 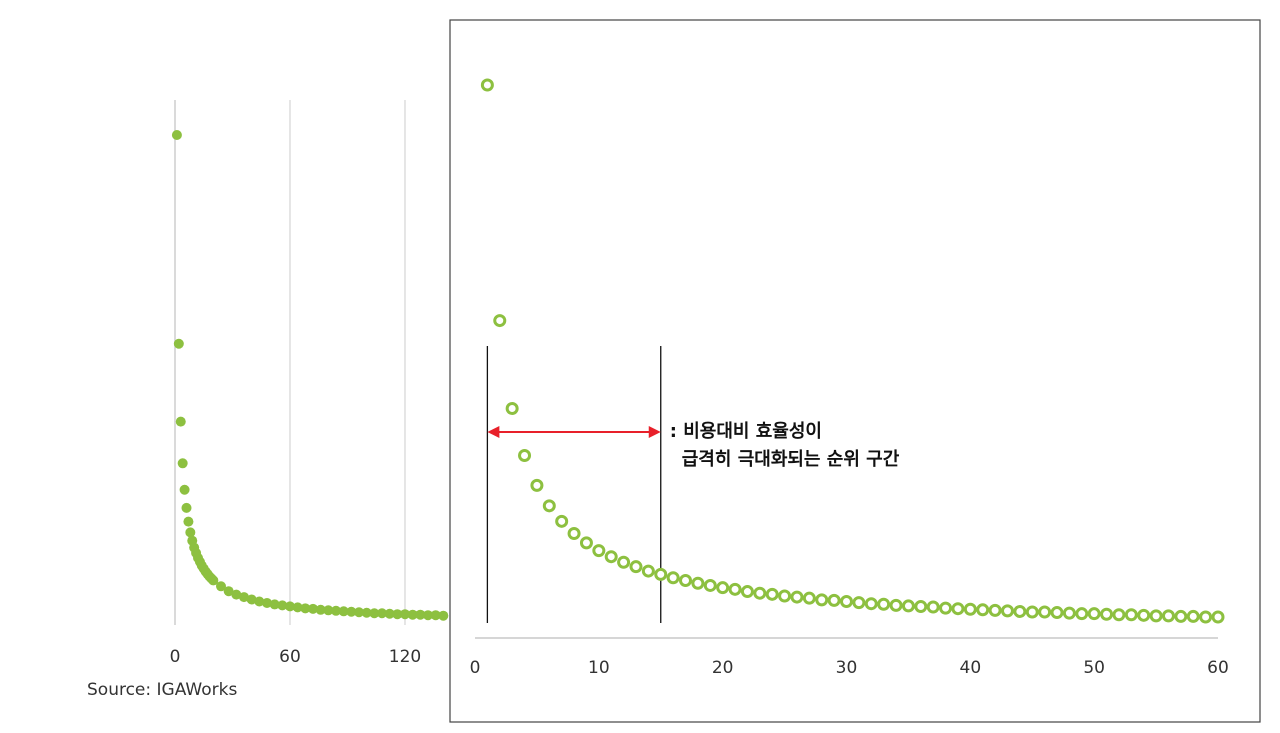 I want to click on x-tick-label: 20, so click(x=723, y=668).